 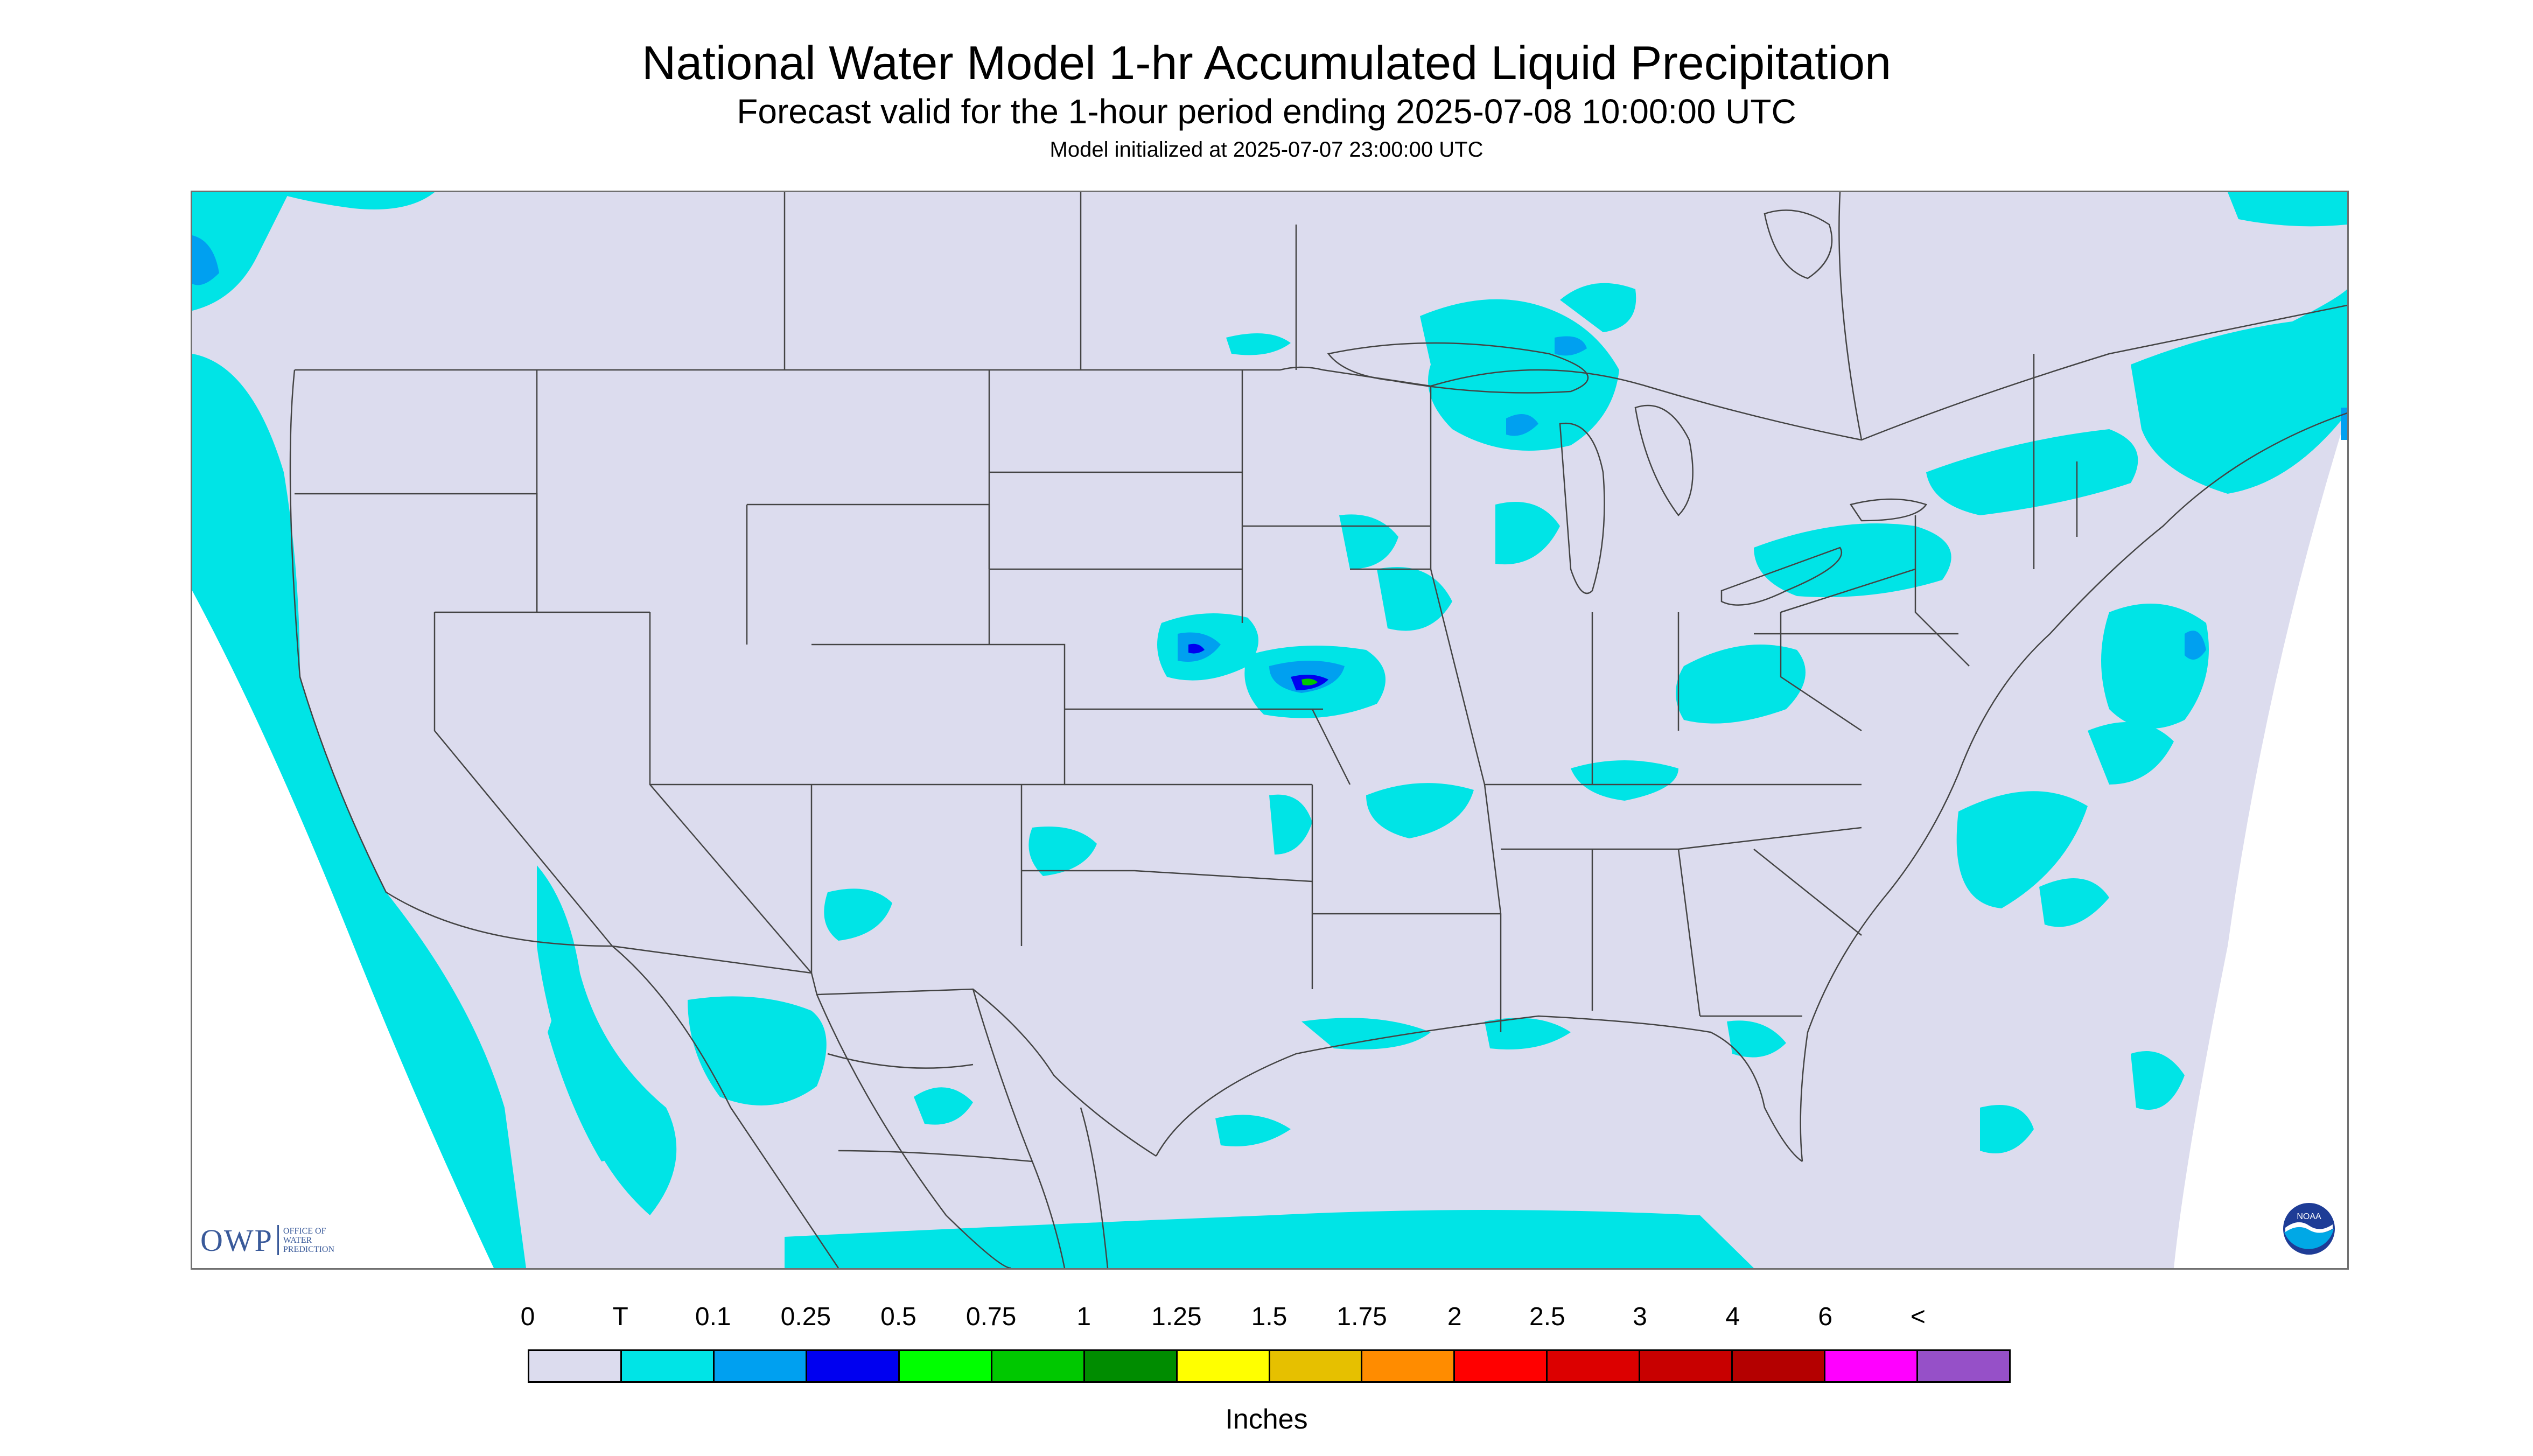 I want to click on legend-tick-label: 0.1, so click(x=713, y=1317).